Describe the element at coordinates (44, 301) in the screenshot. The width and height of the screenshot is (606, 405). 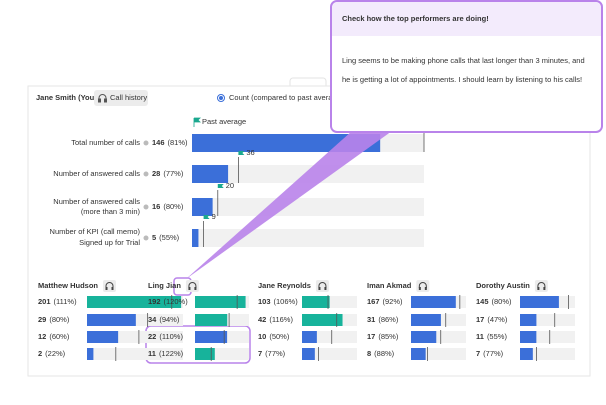
I see `member-value: 201` at that location.